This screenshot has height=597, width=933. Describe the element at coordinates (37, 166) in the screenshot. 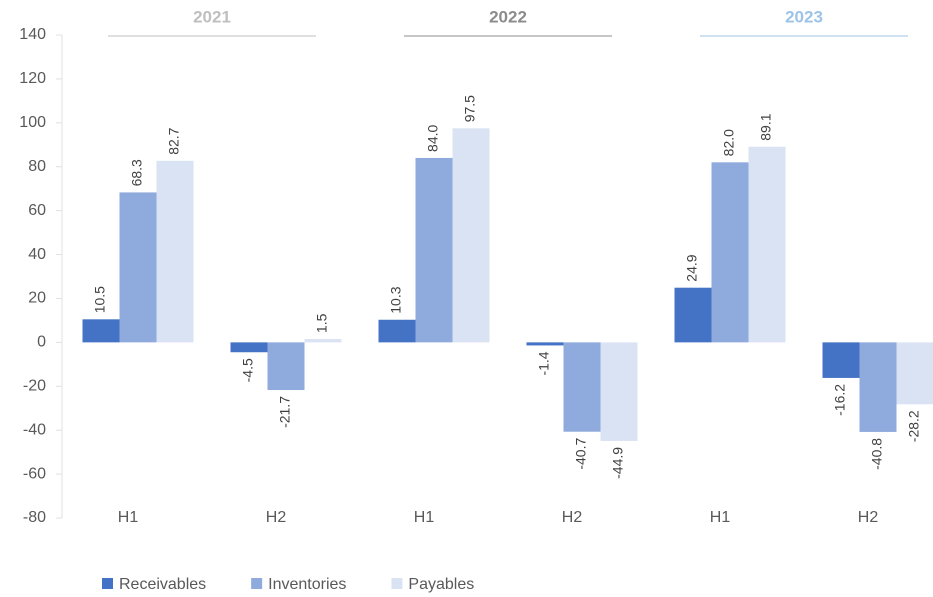

I see `y-tick-label: 80` at that location.